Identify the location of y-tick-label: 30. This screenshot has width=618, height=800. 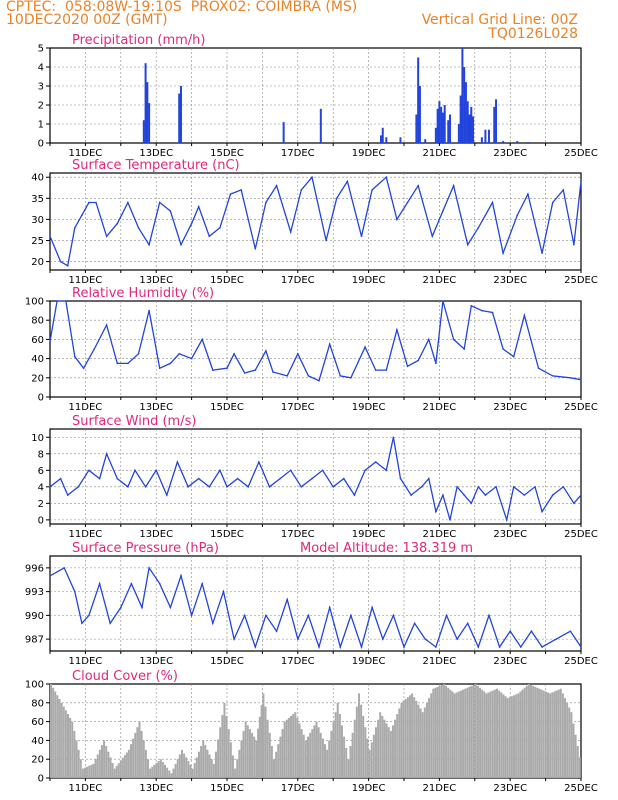
(37, 220).